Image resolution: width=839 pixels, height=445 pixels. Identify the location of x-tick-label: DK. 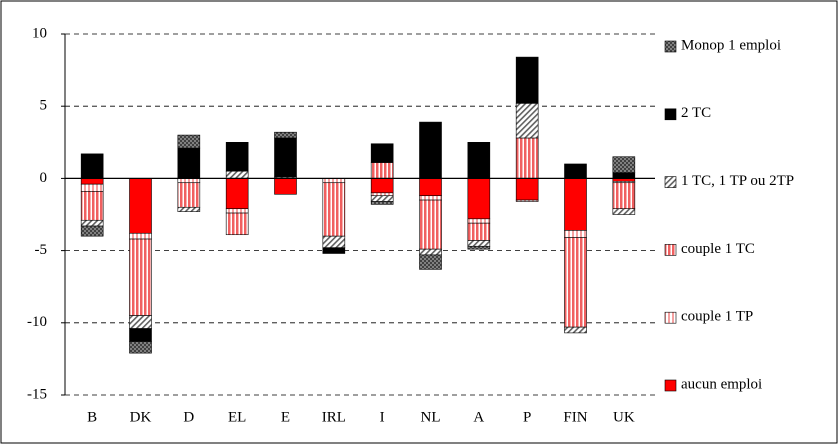
(141, 417).